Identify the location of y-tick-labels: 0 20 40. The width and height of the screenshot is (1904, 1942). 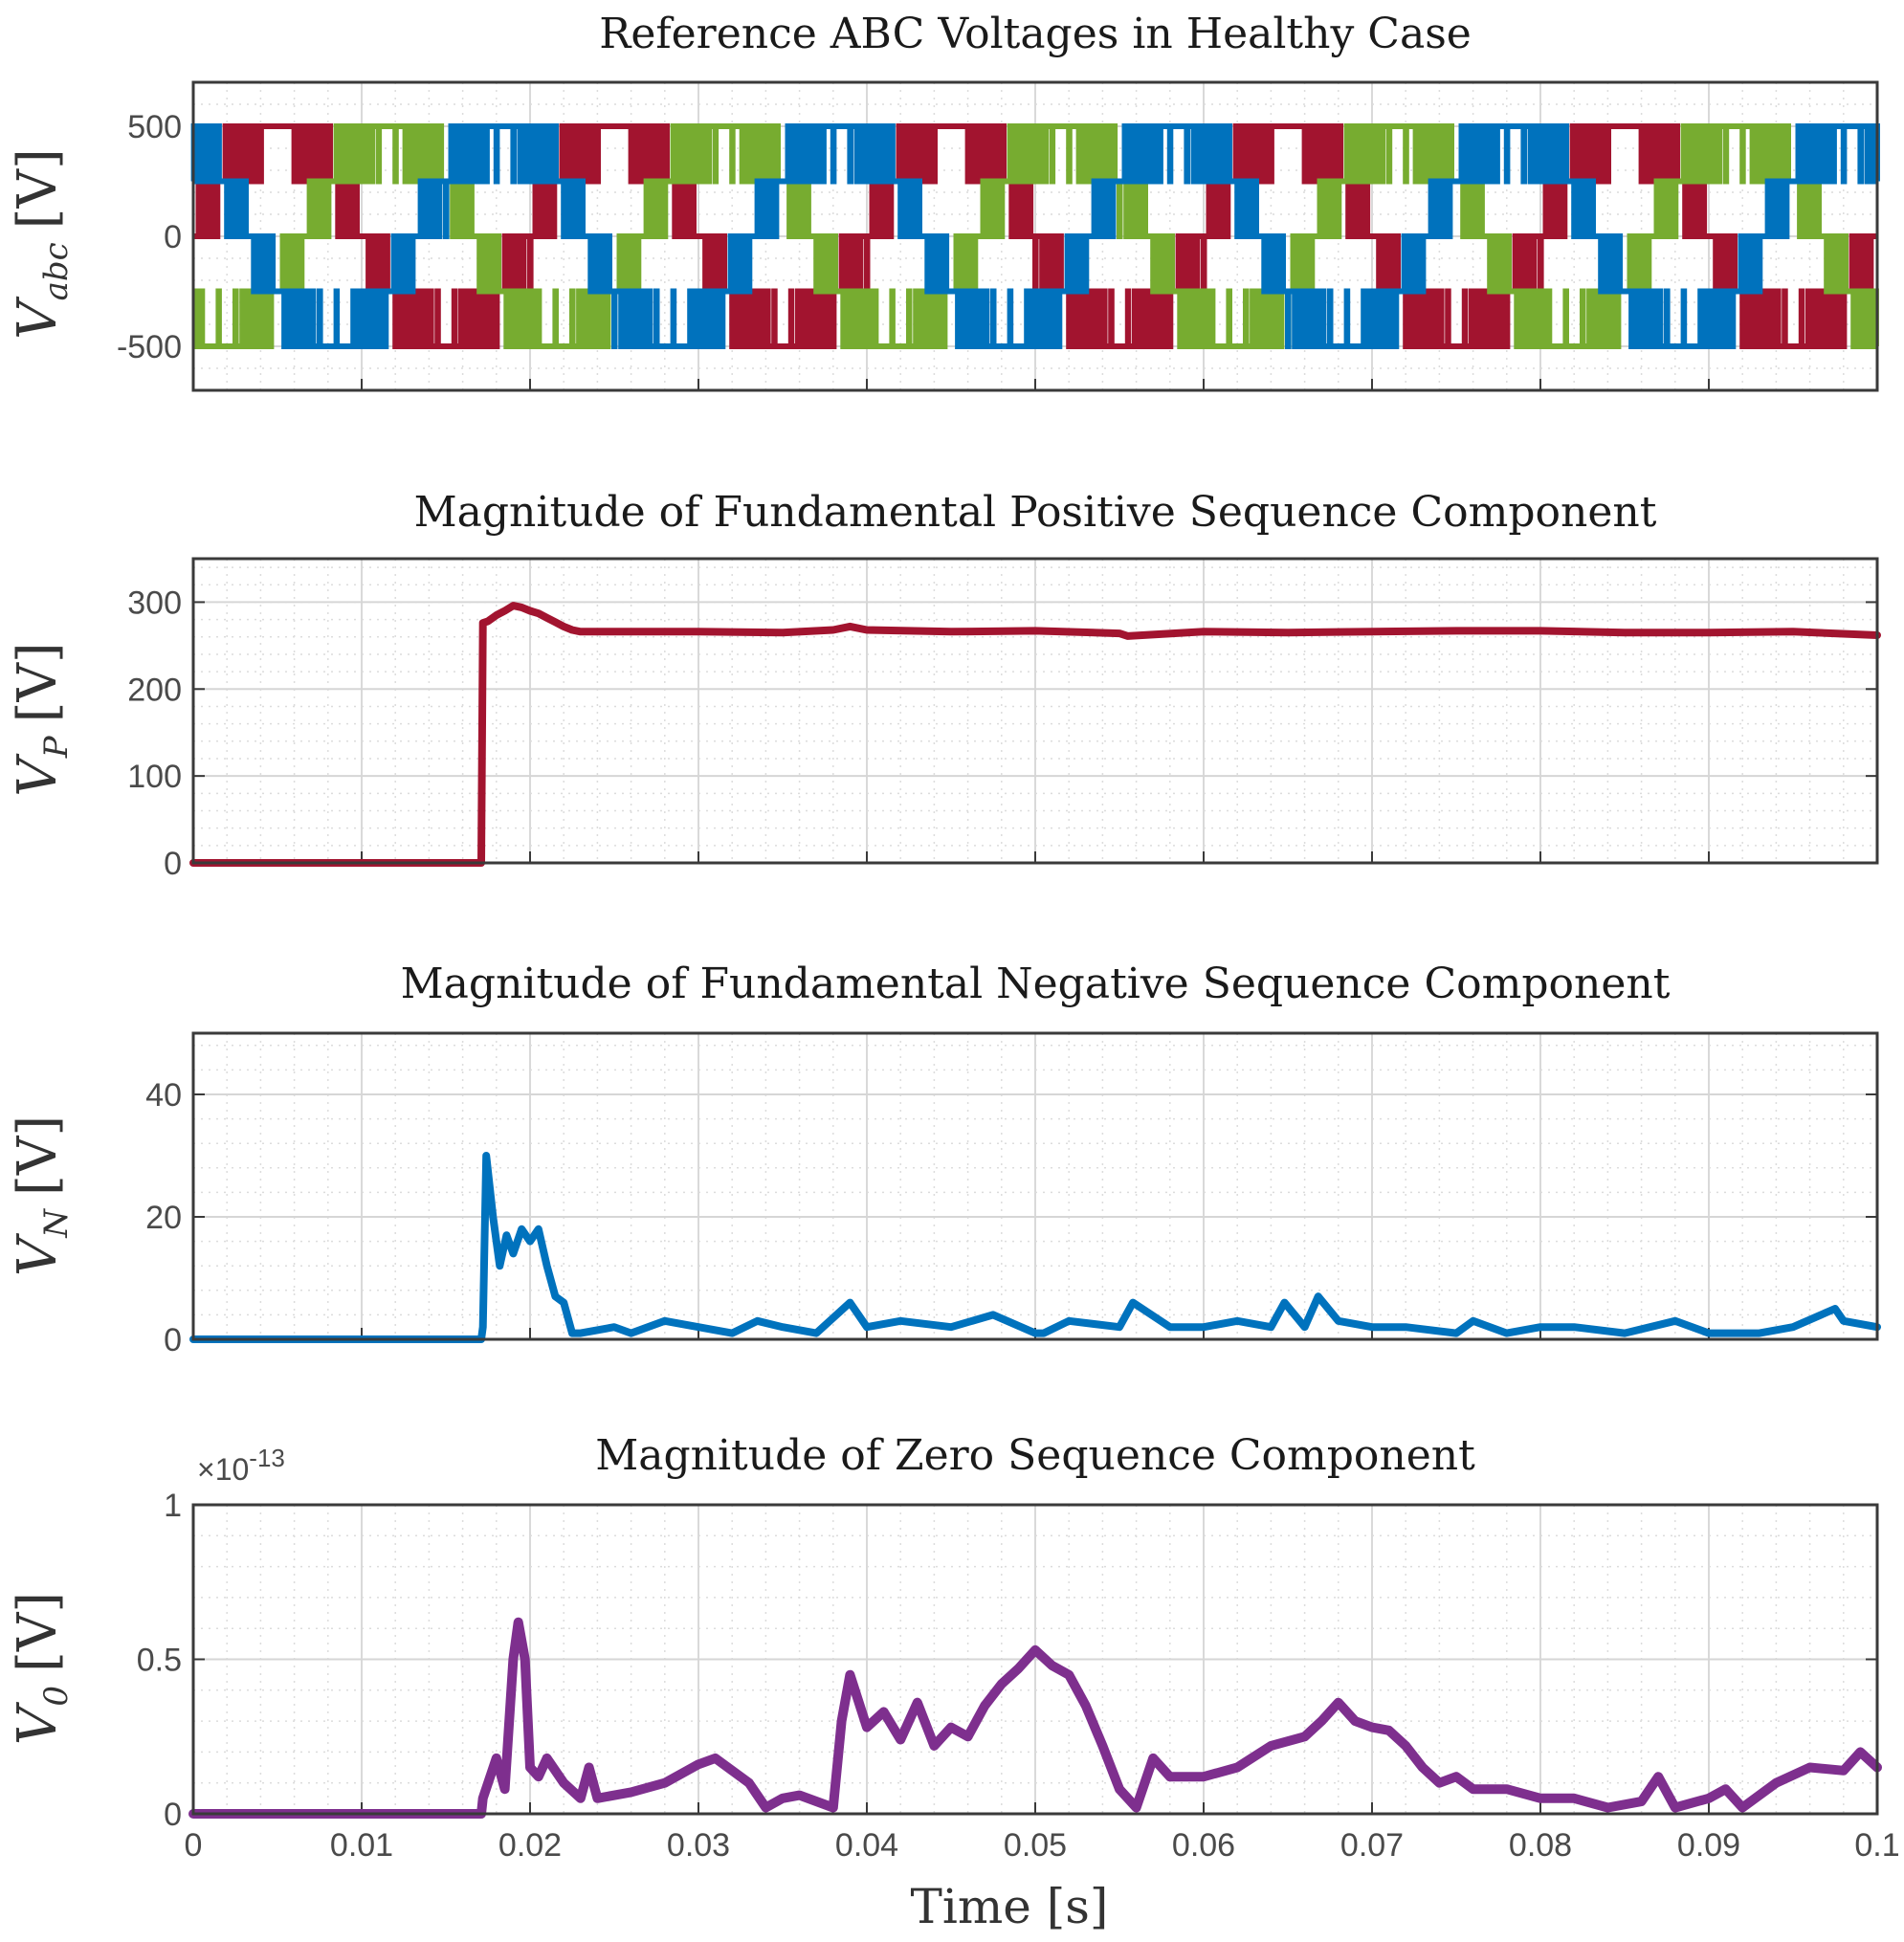
(163, 1217).